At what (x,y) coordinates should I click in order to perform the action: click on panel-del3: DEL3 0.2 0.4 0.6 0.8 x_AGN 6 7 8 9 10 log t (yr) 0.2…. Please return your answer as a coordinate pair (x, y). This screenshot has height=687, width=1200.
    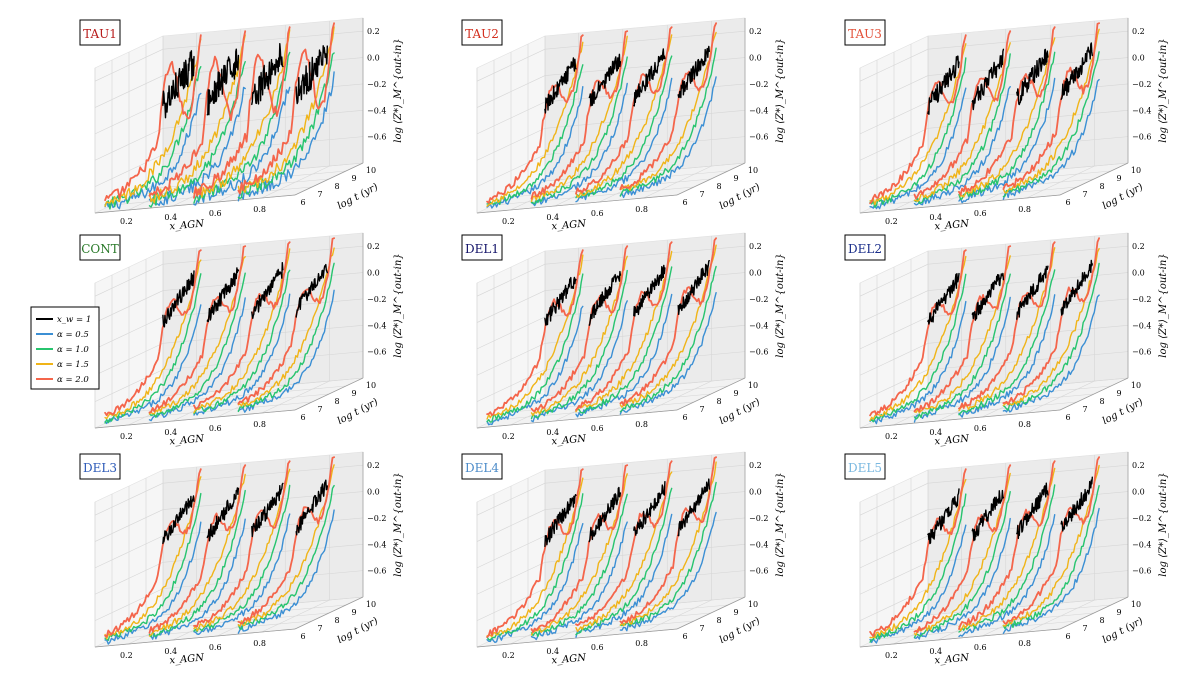
    Looking at the image, I should click on (241, 558).